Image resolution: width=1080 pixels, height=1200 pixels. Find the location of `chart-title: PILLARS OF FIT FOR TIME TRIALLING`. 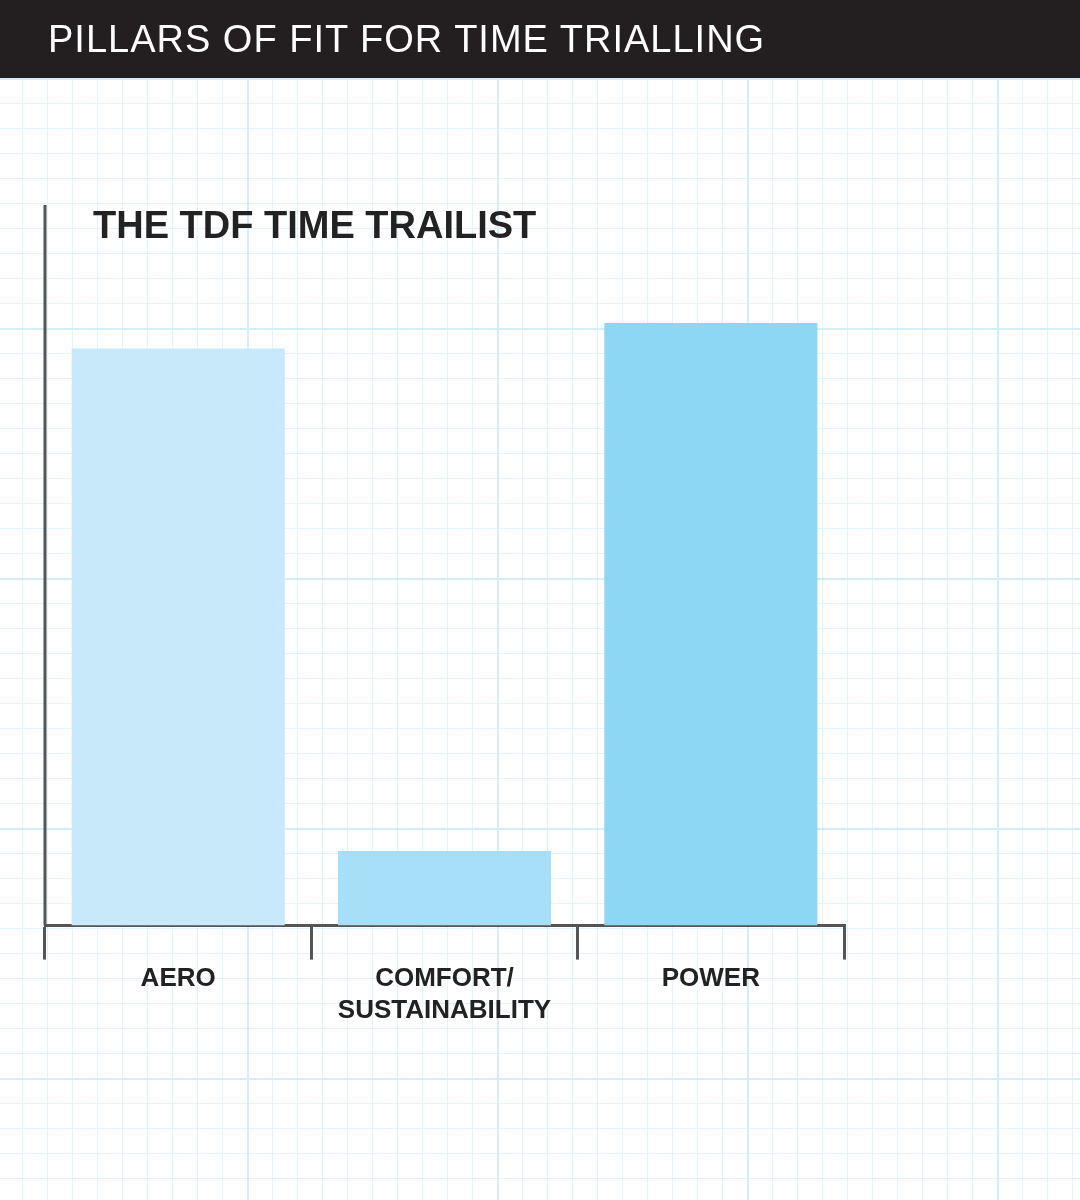

chart-title: PILLARS OF FIT FOR TIME TRIALLING is located at coordinates (540, 39).